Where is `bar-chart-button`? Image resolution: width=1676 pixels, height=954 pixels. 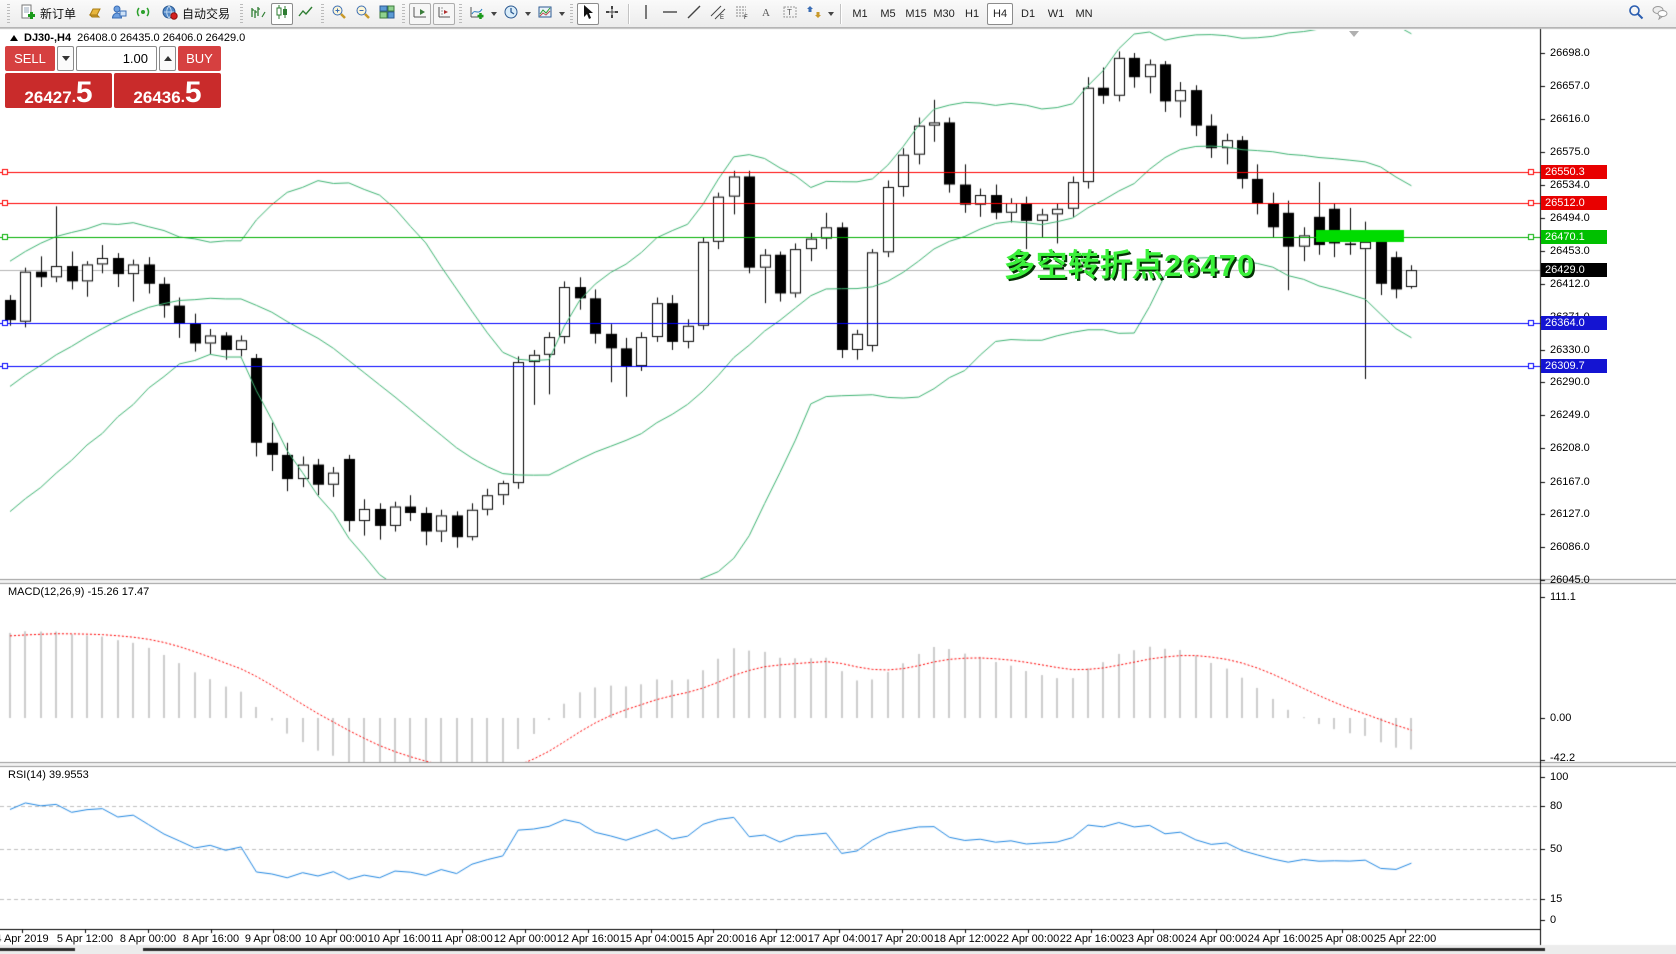 bar-chart-button is located at coordinates (258, 14).